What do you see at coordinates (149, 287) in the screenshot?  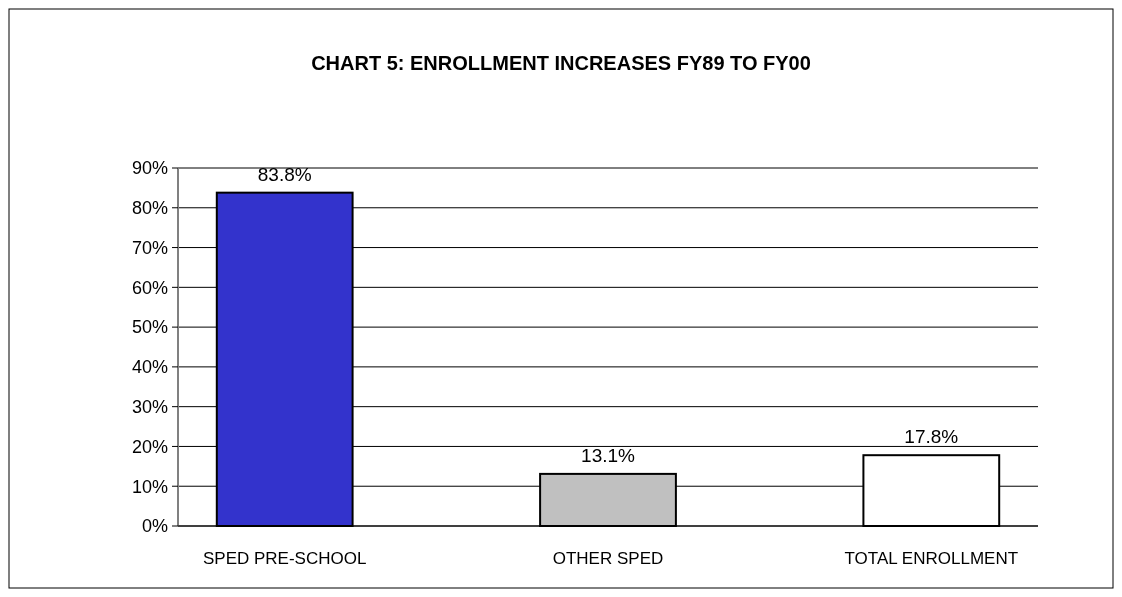 I see `y-tick-label: 60%` at bounding box center [149, 287].